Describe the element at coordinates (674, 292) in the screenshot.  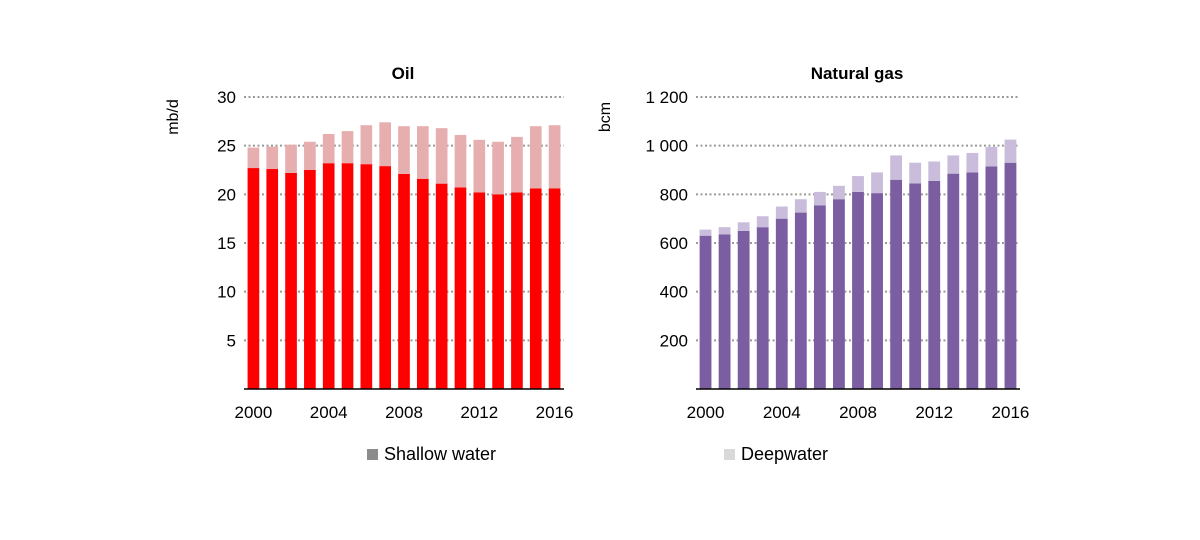
I see `y-tick-label: 400` at that location.